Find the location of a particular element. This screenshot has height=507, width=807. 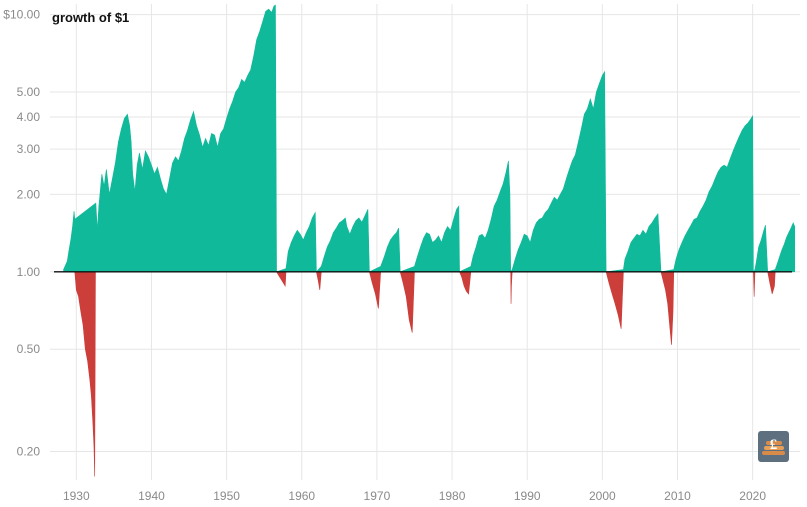

y-tick-label: 1.00 is located at coordinates (29, 272).